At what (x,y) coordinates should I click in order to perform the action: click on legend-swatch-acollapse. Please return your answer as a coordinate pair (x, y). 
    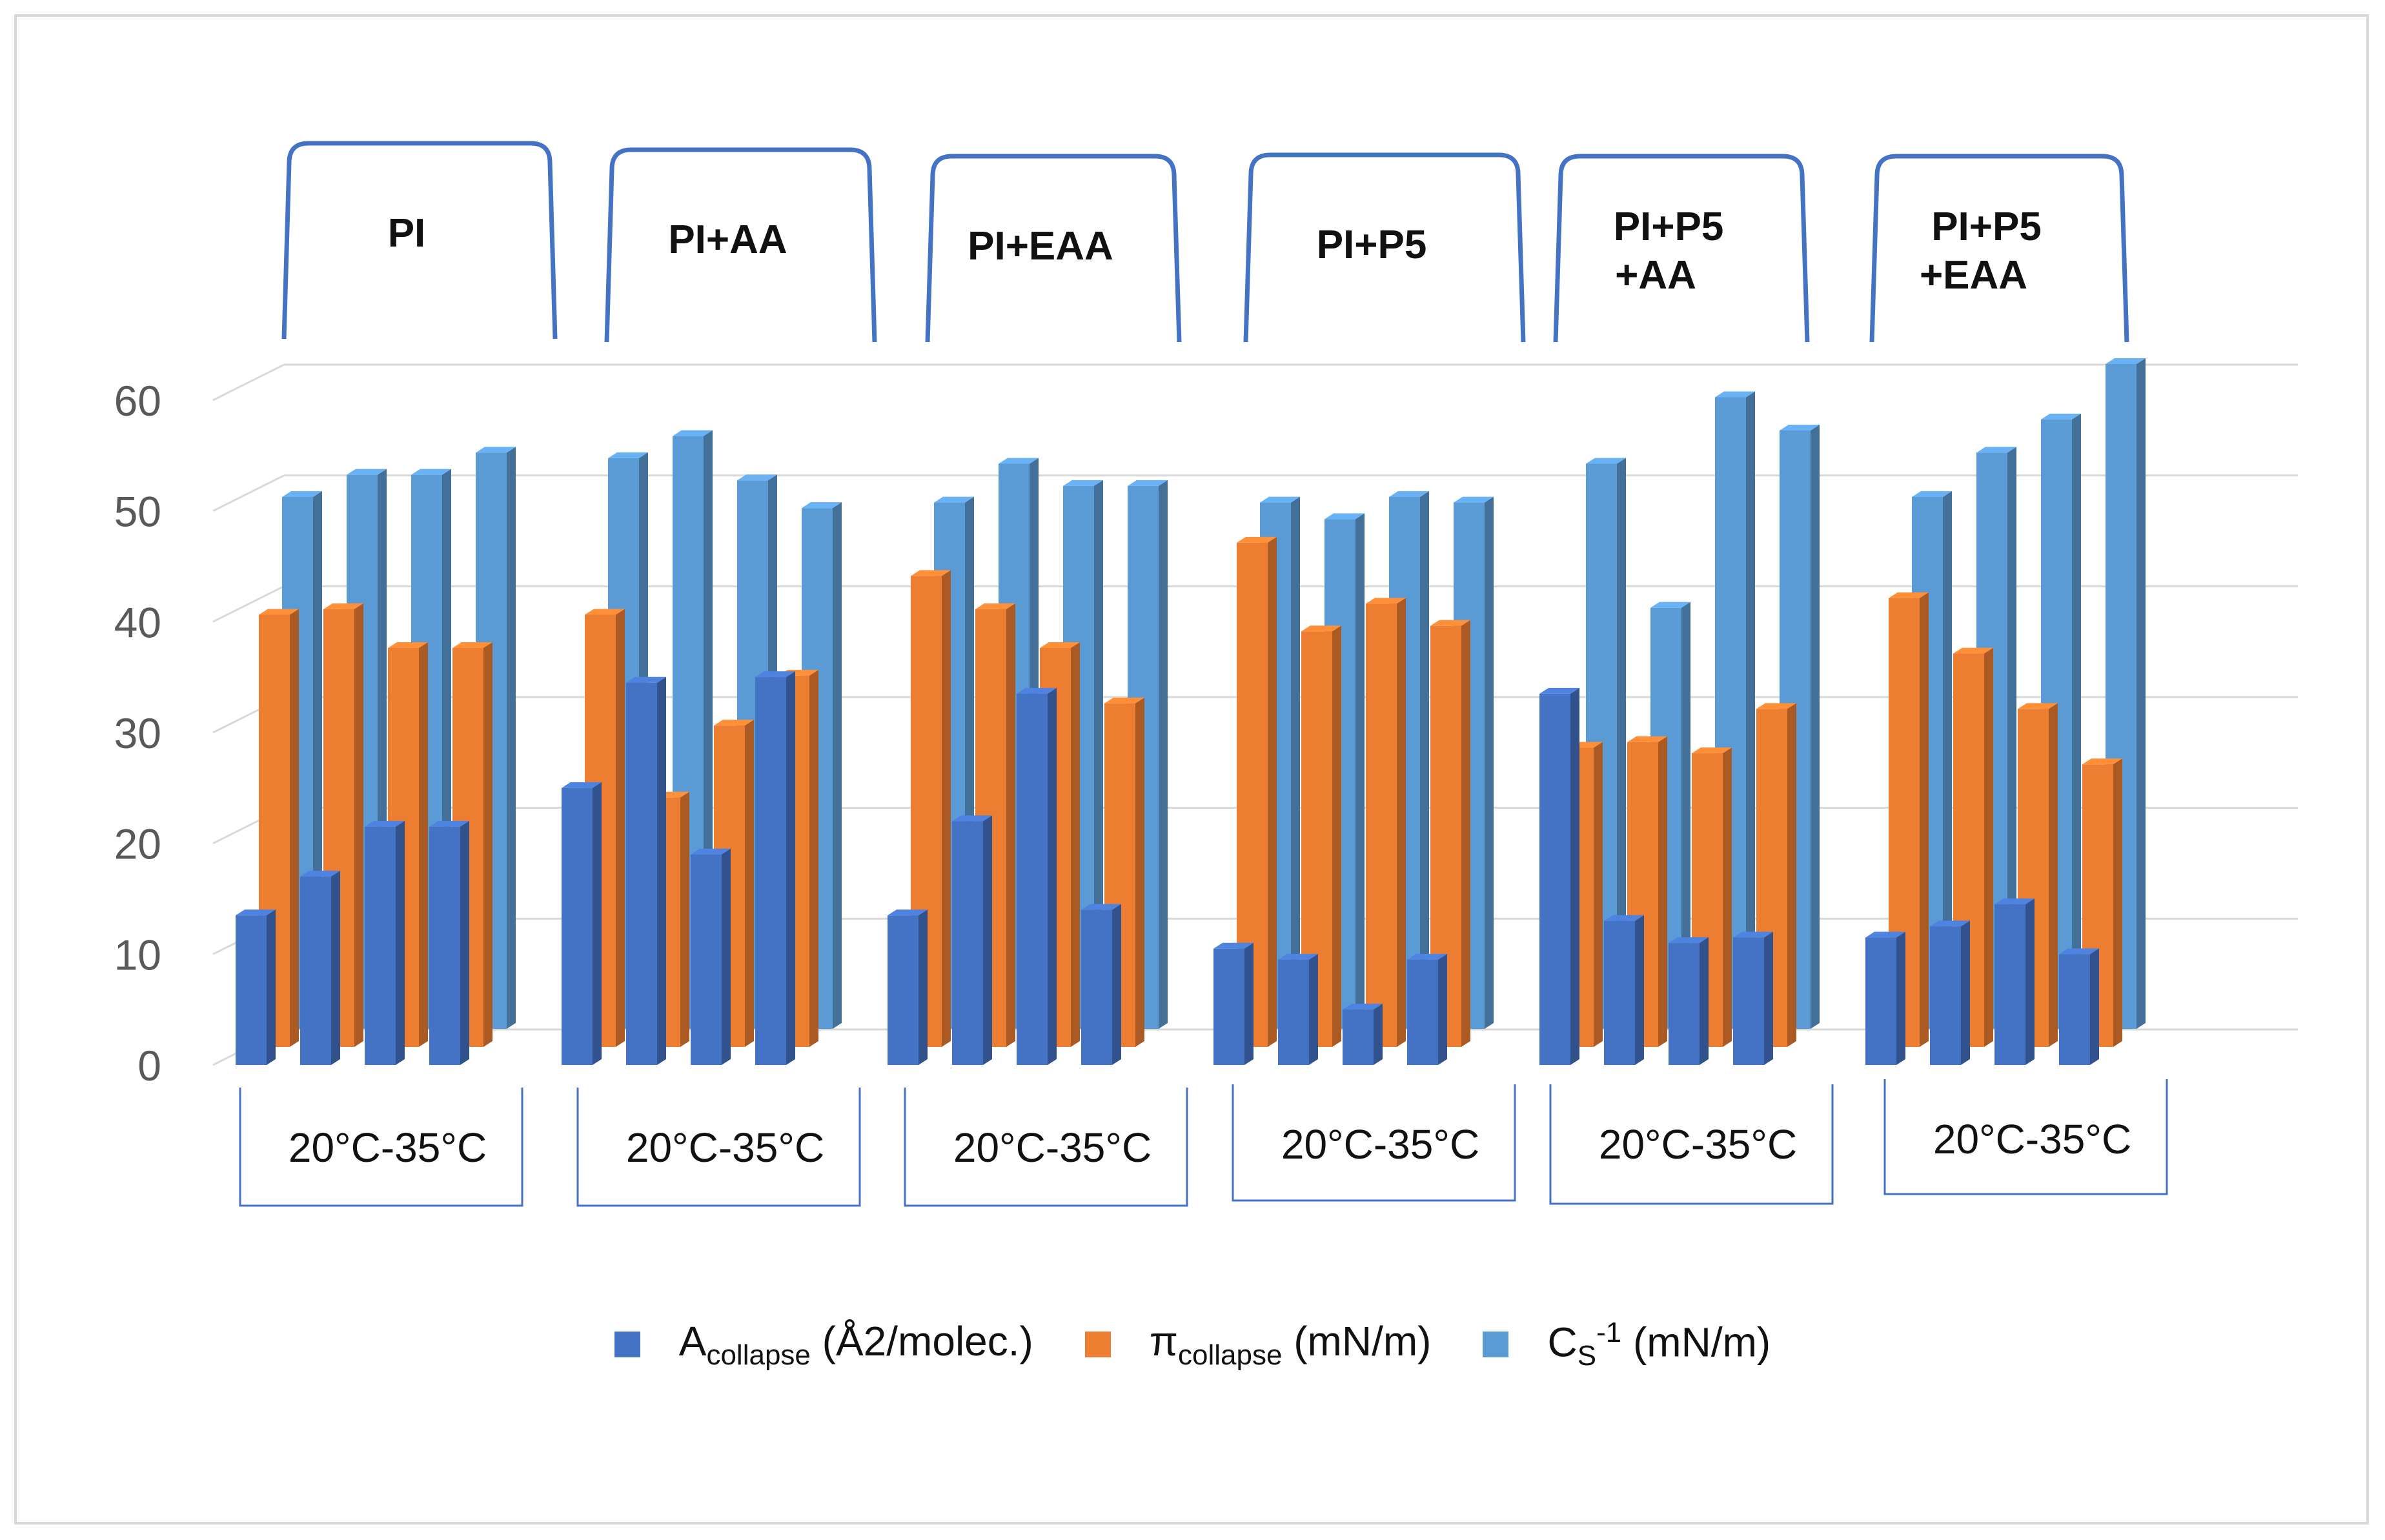
    Looking at the image, I should click on (627, 1345).